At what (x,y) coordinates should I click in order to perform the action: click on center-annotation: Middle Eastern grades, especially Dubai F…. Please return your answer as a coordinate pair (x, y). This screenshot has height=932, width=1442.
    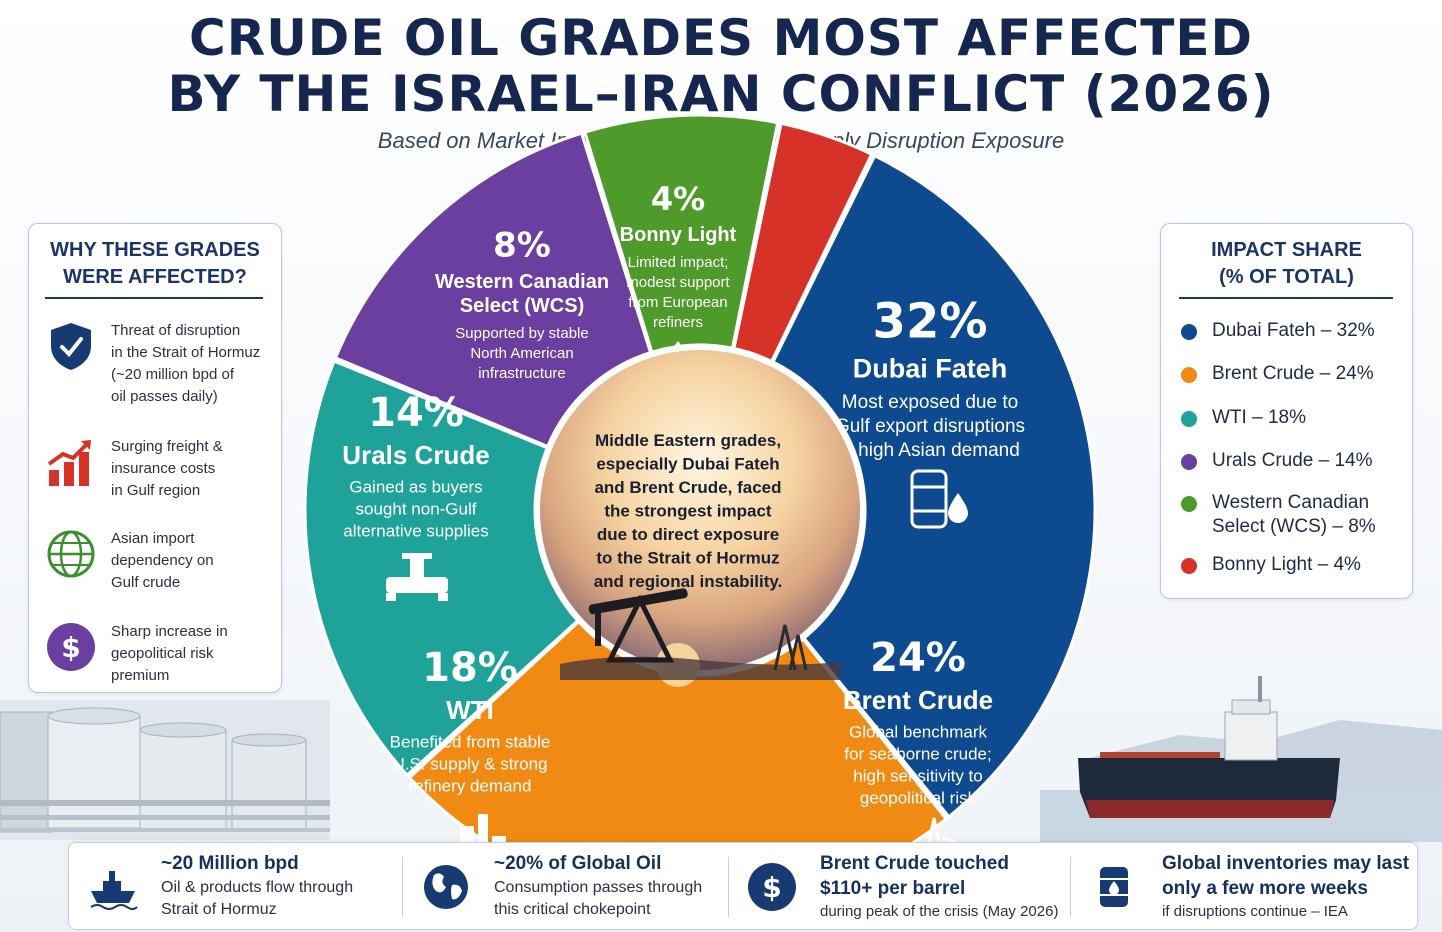
    Looking at the image, I should click on (688, 511).